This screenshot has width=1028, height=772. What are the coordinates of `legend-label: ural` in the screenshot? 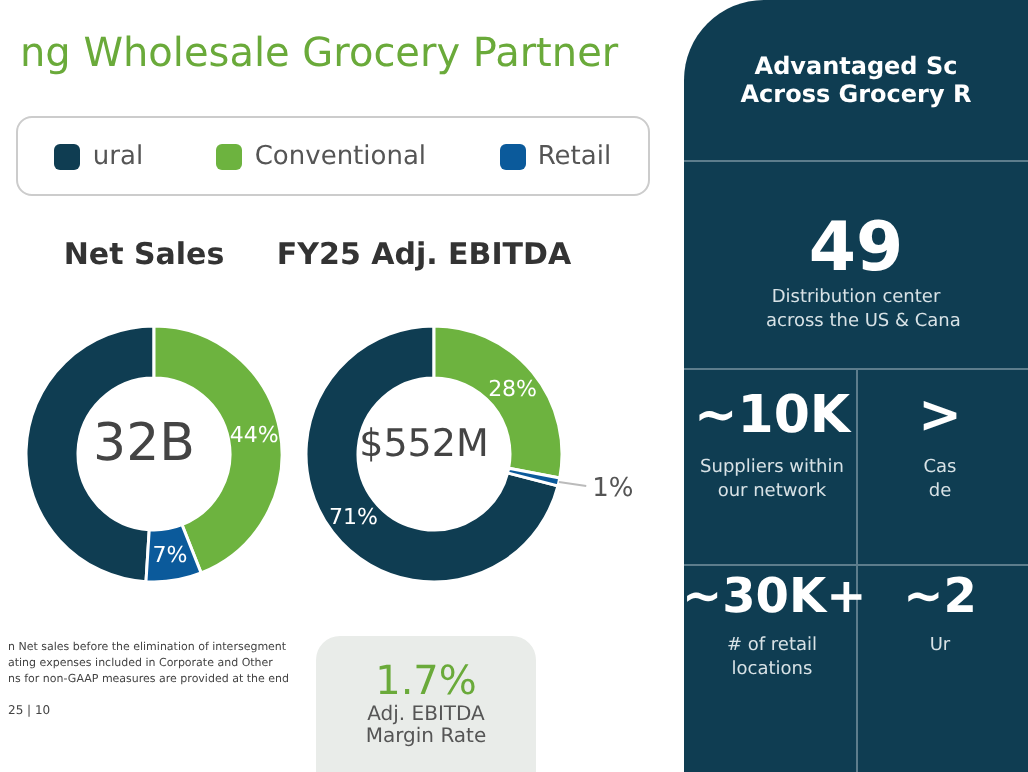 It's located at (118, 156).